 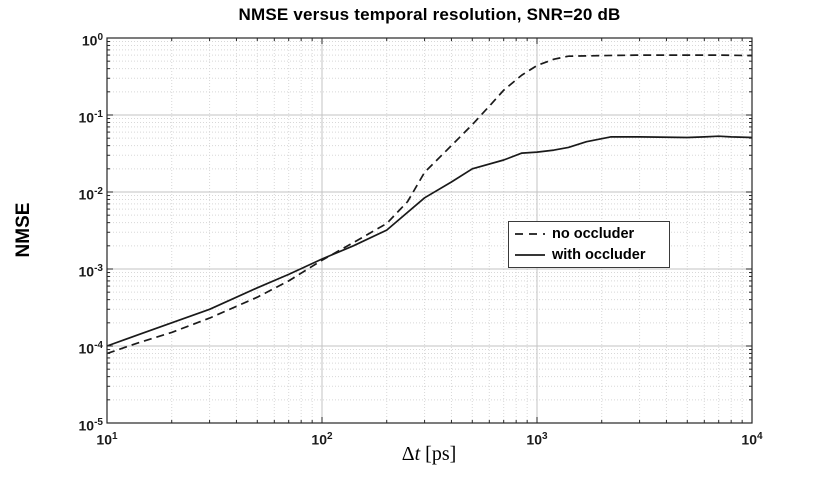 I want to click on y-tick-label: 10⁻², so click(x=90, y=194).